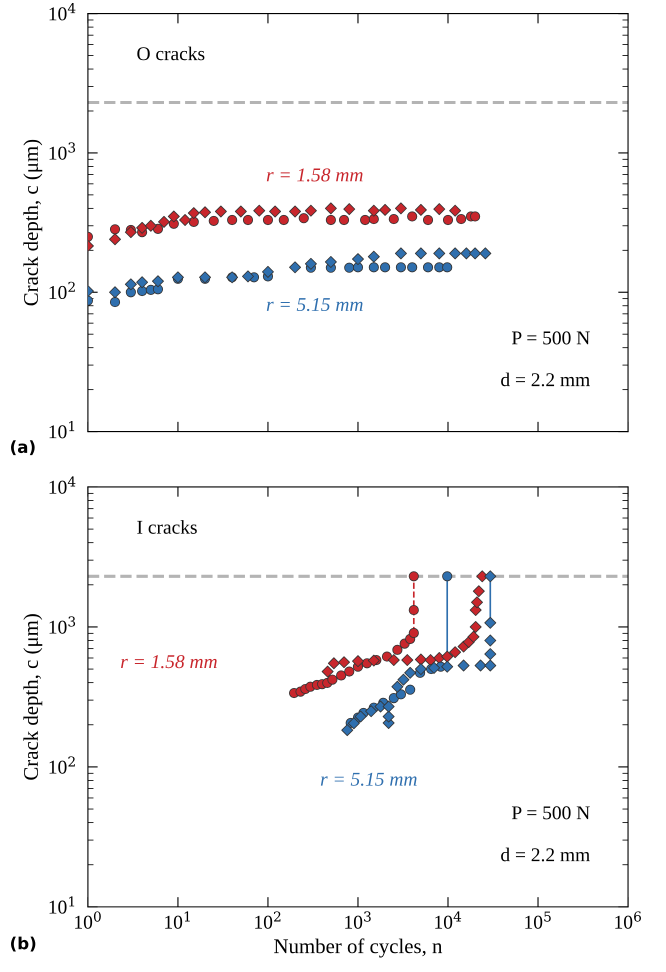 This screenshot has width=666, height=972. I want to click on x-tick-label: 10$^{5}$, so click(538, 920).